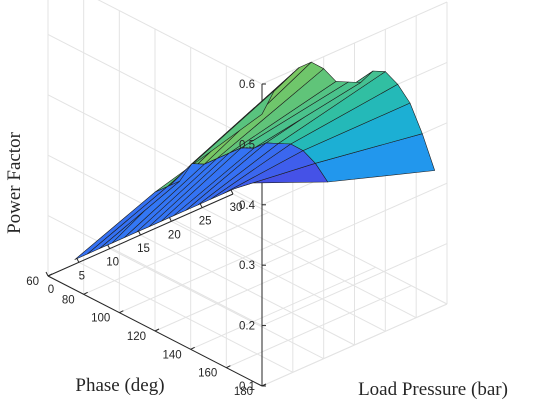 The image size is (550, 407). I want to click on y-tick-label: 180, so click(243, 392).